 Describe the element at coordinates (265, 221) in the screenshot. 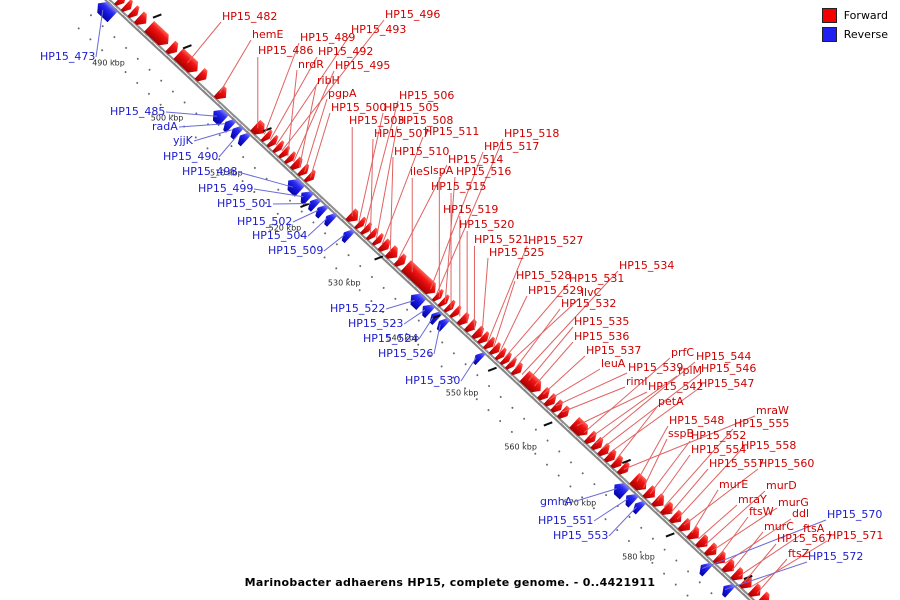

I see `gene-label: HP15_502` at that location.